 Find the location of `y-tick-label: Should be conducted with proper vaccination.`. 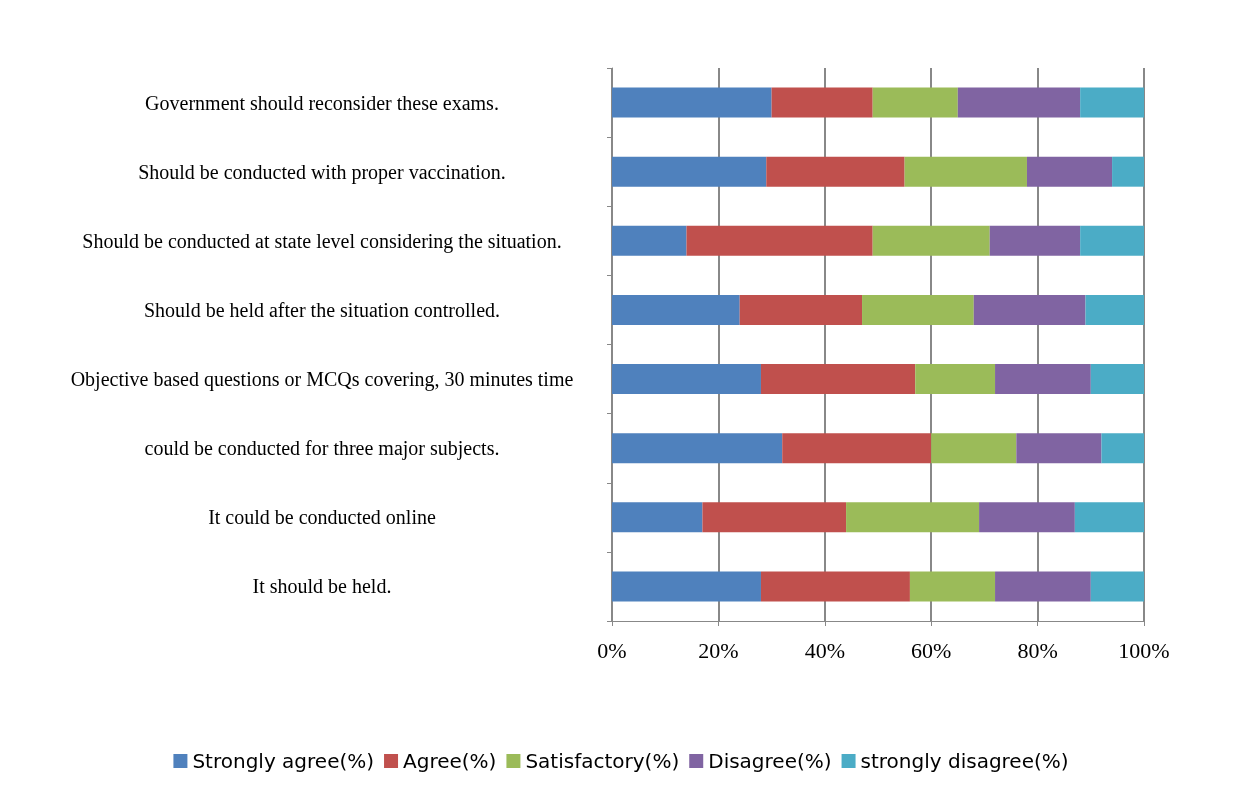

y-tick-label: Should be conducted with proper vaccination. is located at coordinates (322, 172).